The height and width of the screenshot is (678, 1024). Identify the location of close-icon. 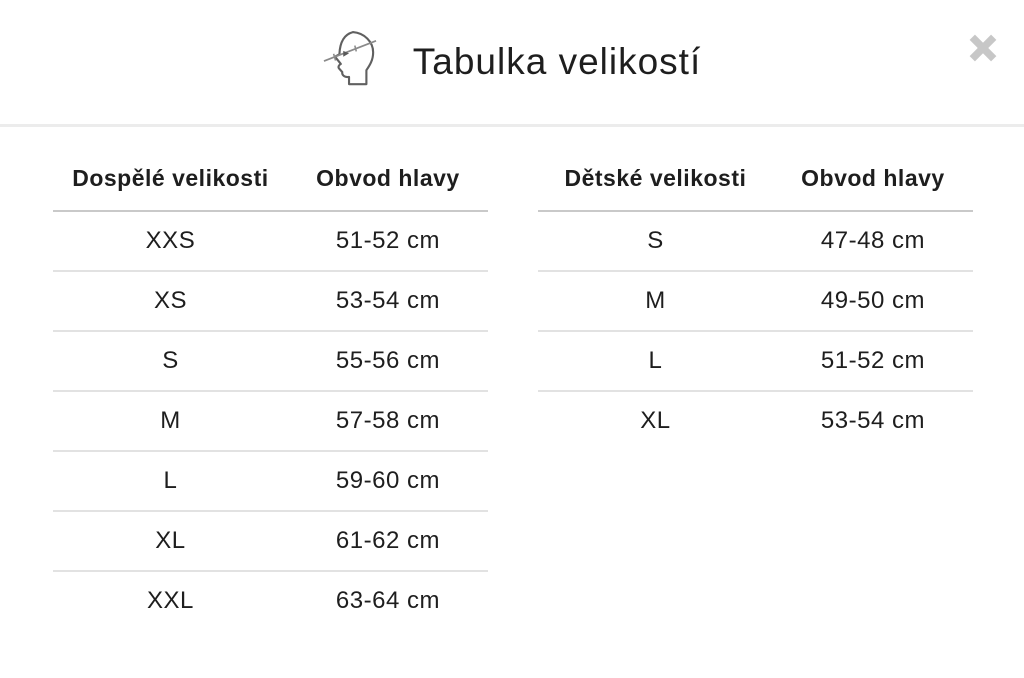
(983, 48).